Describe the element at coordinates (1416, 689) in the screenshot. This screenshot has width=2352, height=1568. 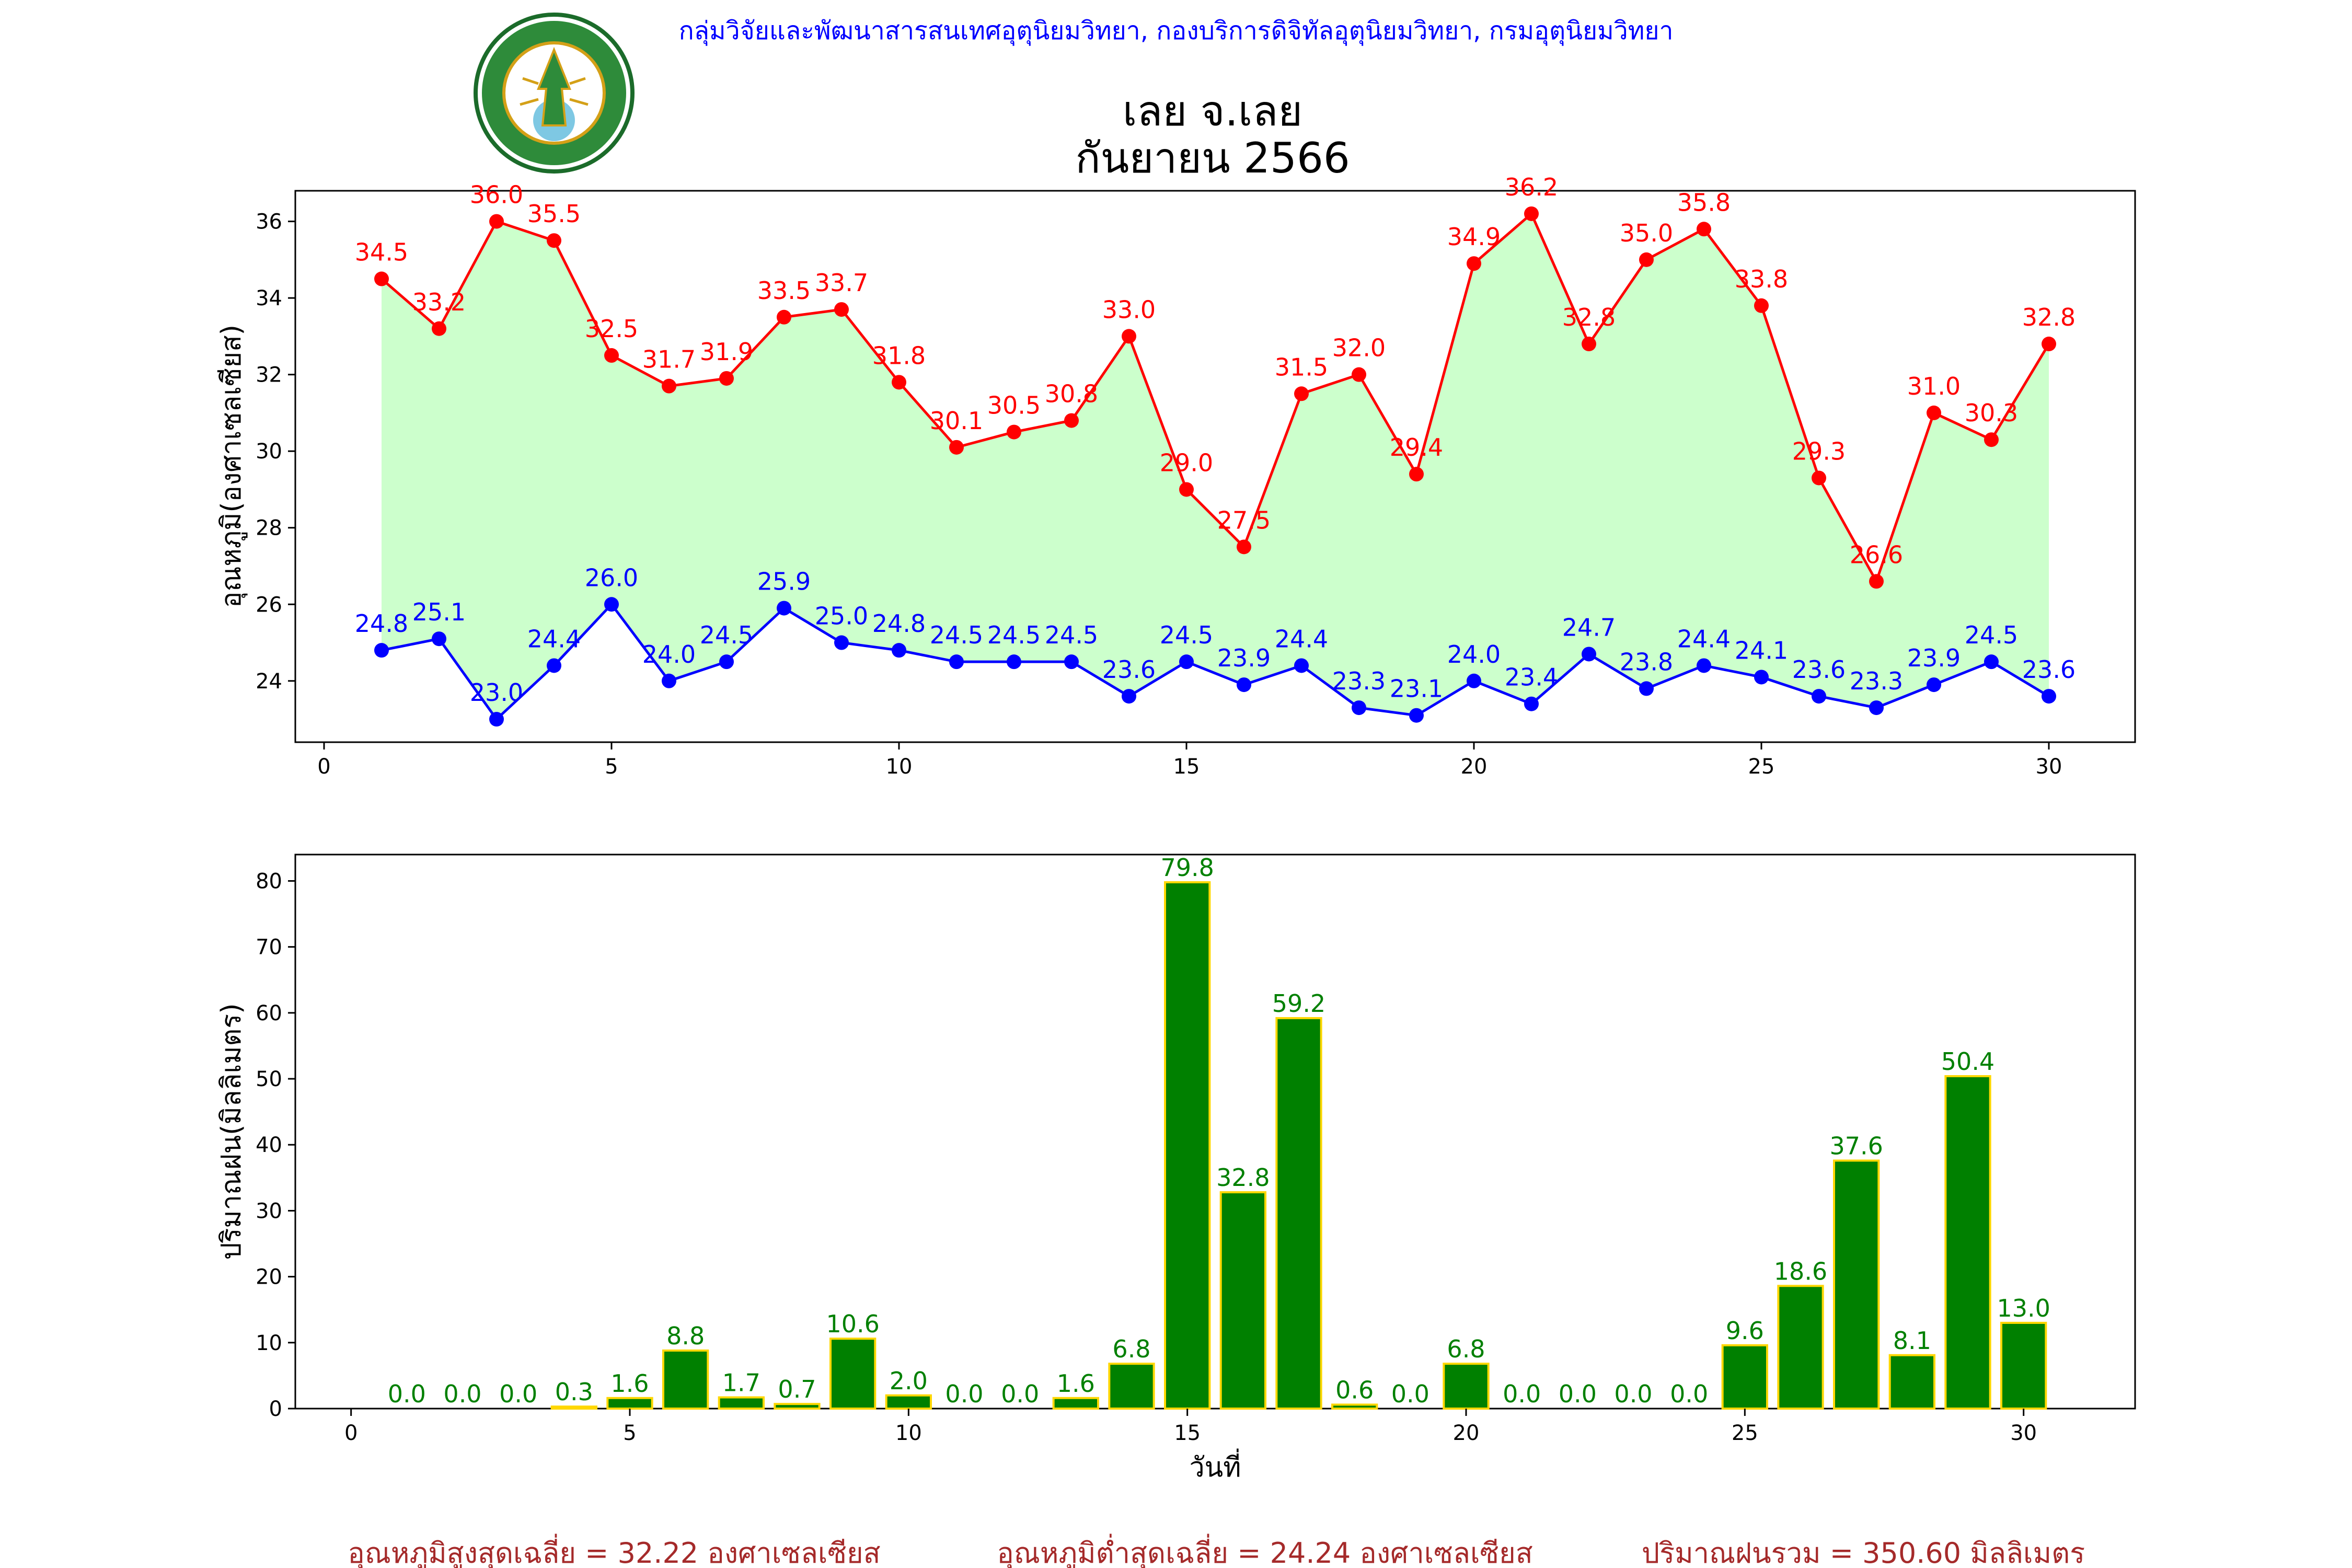
I see `min-temperature-data-label: 23.1` at that location.